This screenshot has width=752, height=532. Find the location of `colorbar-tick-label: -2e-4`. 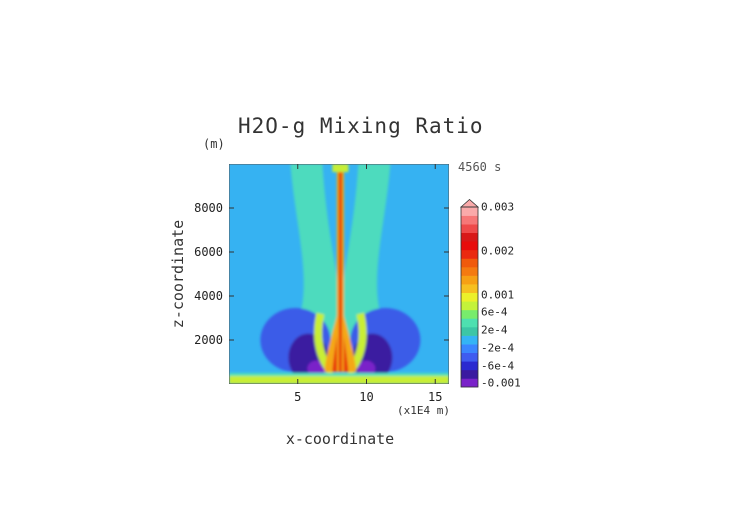

colorbar-tick-label: -2e-4 is located at coordinates (498, 348).